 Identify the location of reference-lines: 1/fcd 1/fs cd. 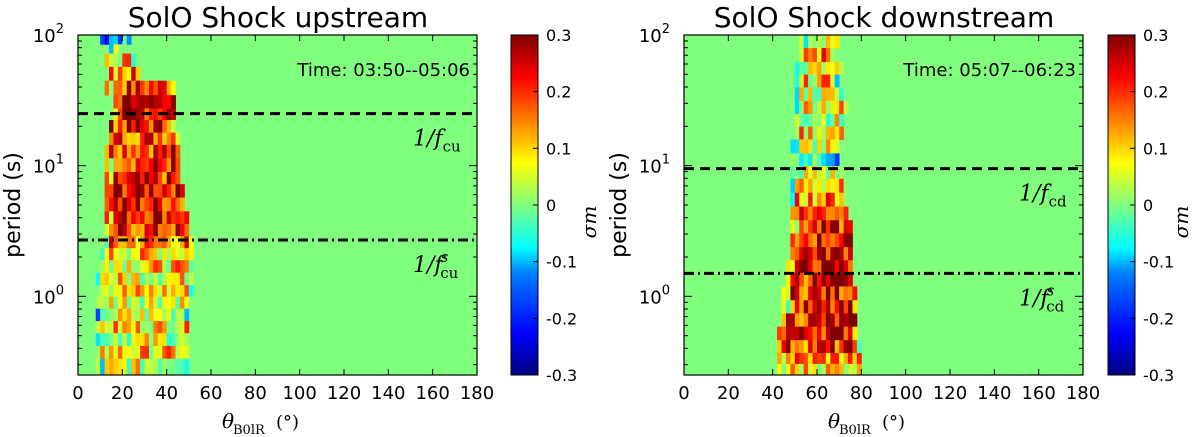
(883, 241).